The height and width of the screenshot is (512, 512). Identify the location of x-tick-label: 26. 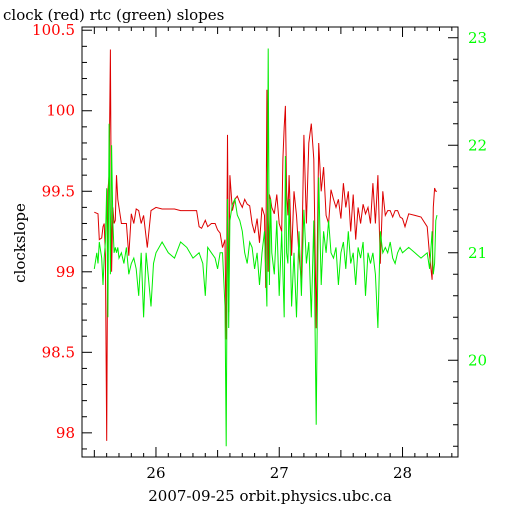
(155, 473).